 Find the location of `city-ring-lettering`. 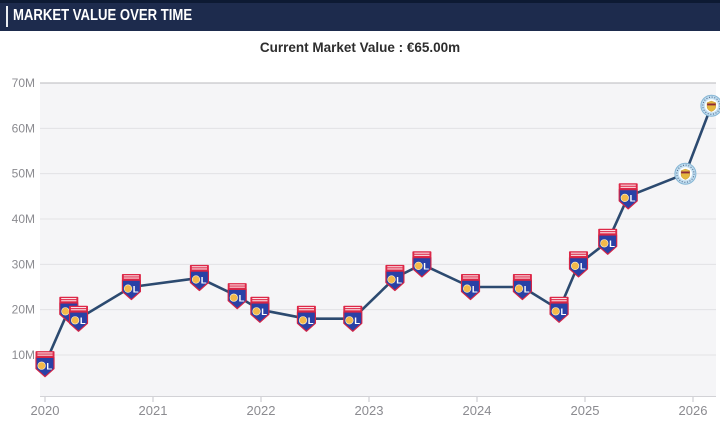

city-ring-lettering is located at coordinates (685, 173).